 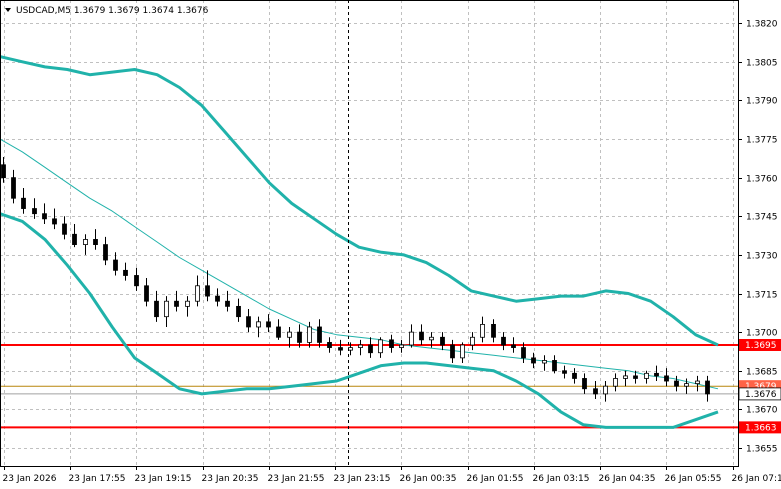 I want to click on y-tick-label: 1.3670, so click(x=762, y=411).